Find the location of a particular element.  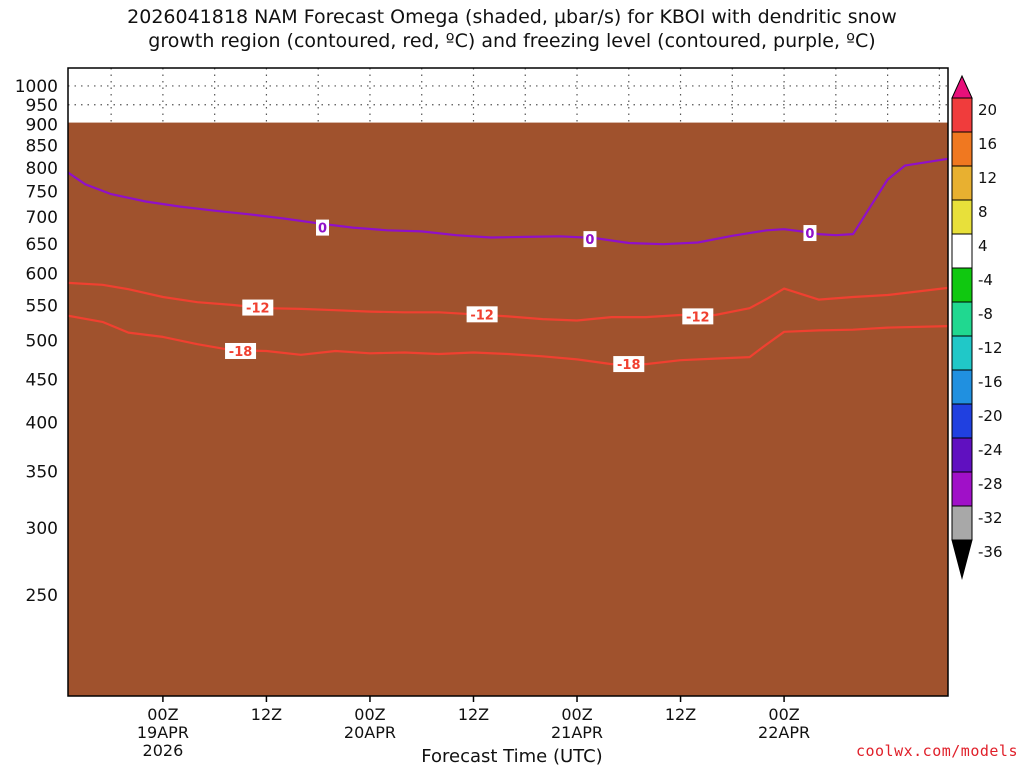

y-tick-label: 550 is located at coordinates (42, 307).